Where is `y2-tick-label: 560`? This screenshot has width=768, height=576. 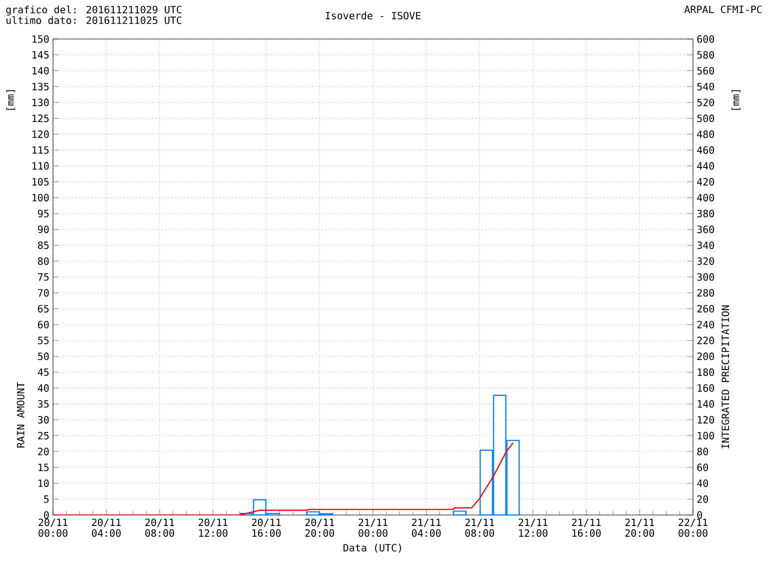
y2-tick-label: 560 is located at coordinates (705, 70).